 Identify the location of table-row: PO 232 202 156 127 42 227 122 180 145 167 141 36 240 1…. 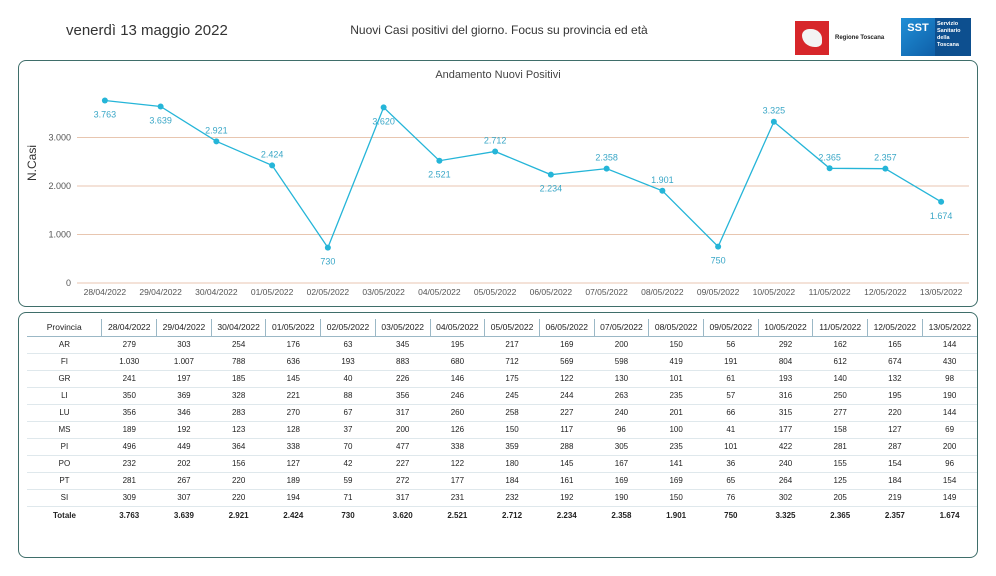
(502, 464).